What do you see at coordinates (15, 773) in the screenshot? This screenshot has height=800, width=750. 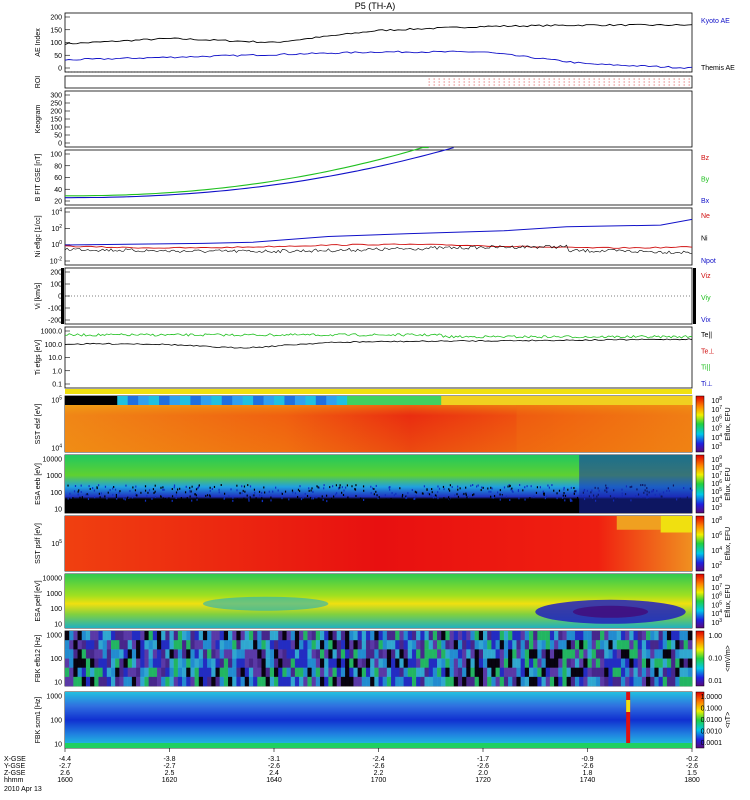 I see `row-label-z-gse: Z-GSE` at bounding box center [15, 773].